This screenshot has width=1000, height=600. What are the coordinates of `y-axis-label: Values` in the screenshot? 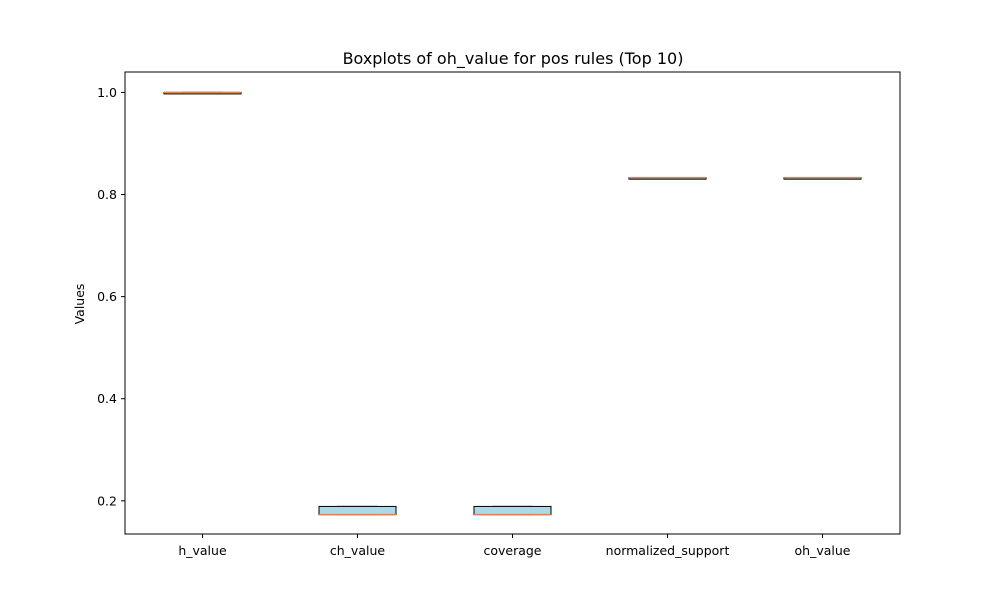 It's located at (79, 304).